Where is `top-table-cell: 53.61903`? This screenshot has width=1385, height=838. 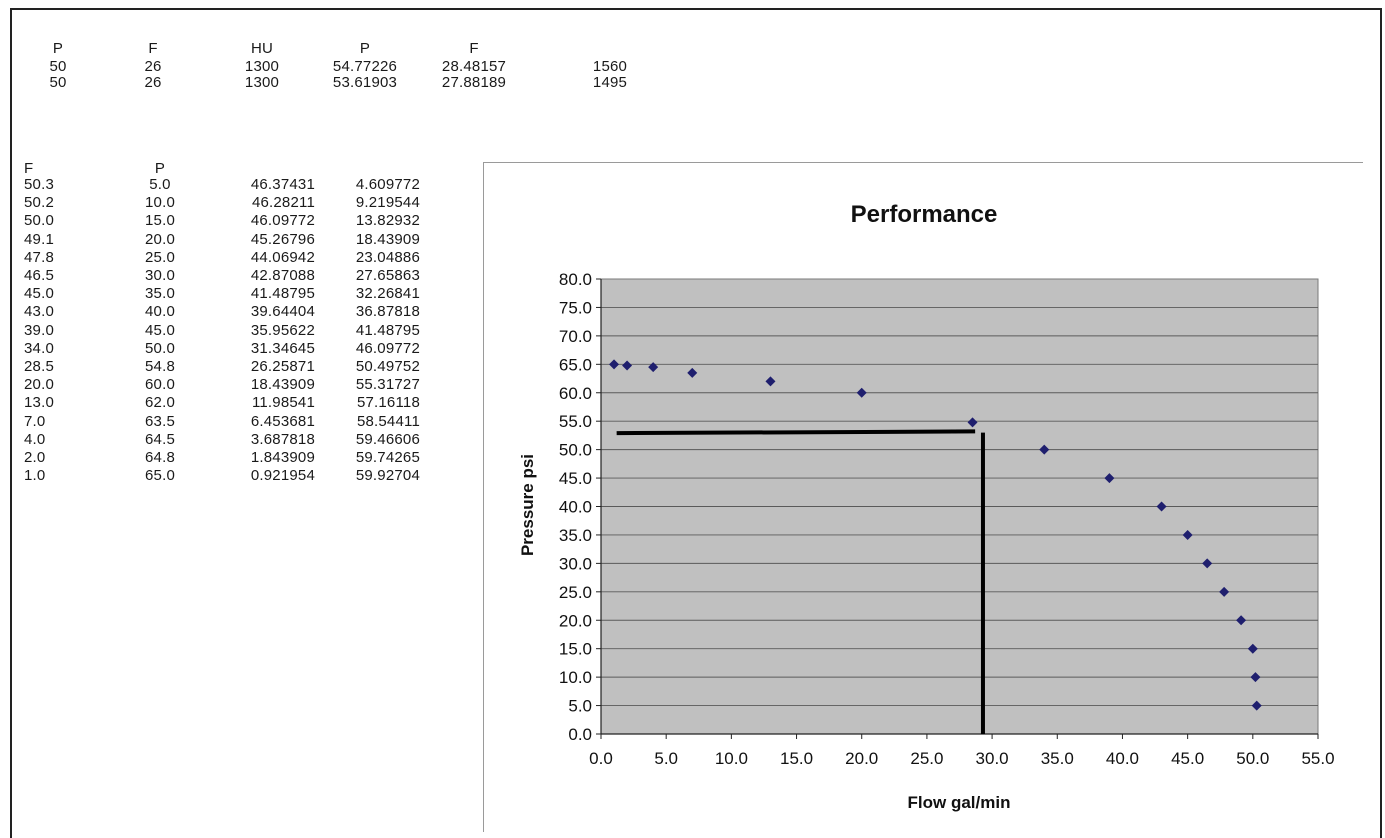 top-table-cell: 53.61903 is located at coordinates (365, 82).